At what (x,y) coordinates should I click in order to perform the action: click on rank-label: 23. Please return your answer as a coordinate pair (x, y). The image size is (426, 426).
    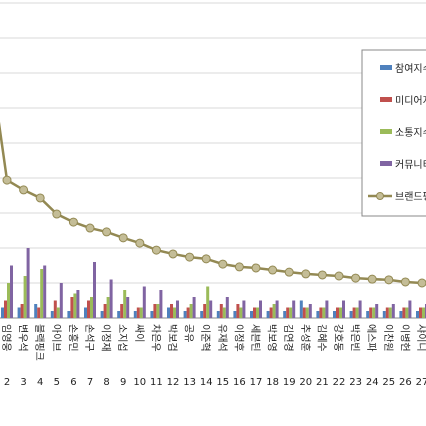
    Looking at the image, I should click on (355, 382).